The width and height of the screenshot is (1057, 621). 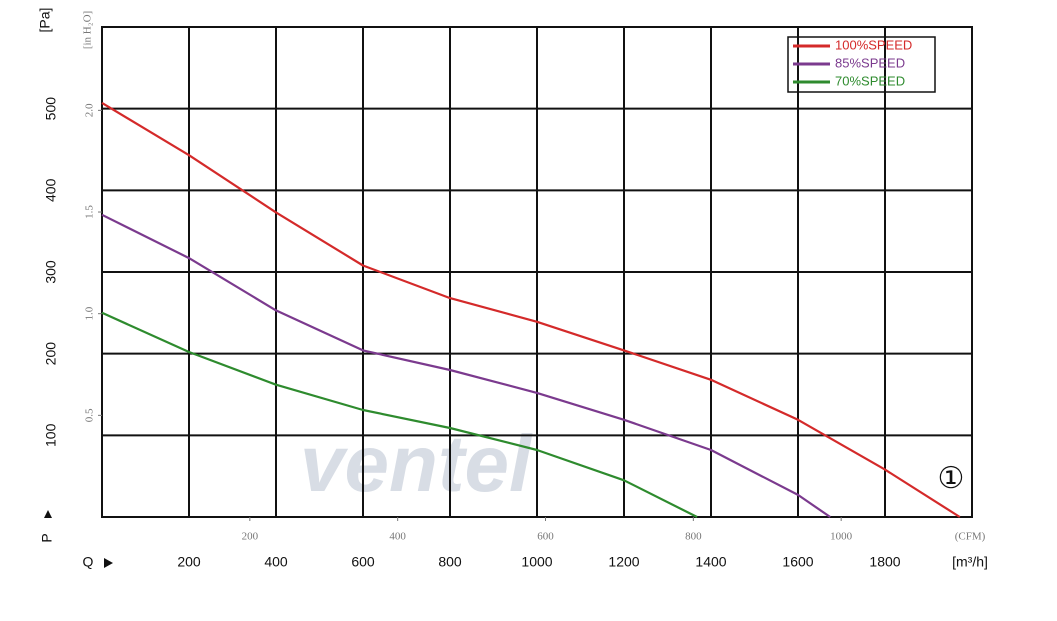 What do you see at coordinates (450, 562) in the screenshot?
I see `x-tick-label: 800` at bounding box center [450, 562].